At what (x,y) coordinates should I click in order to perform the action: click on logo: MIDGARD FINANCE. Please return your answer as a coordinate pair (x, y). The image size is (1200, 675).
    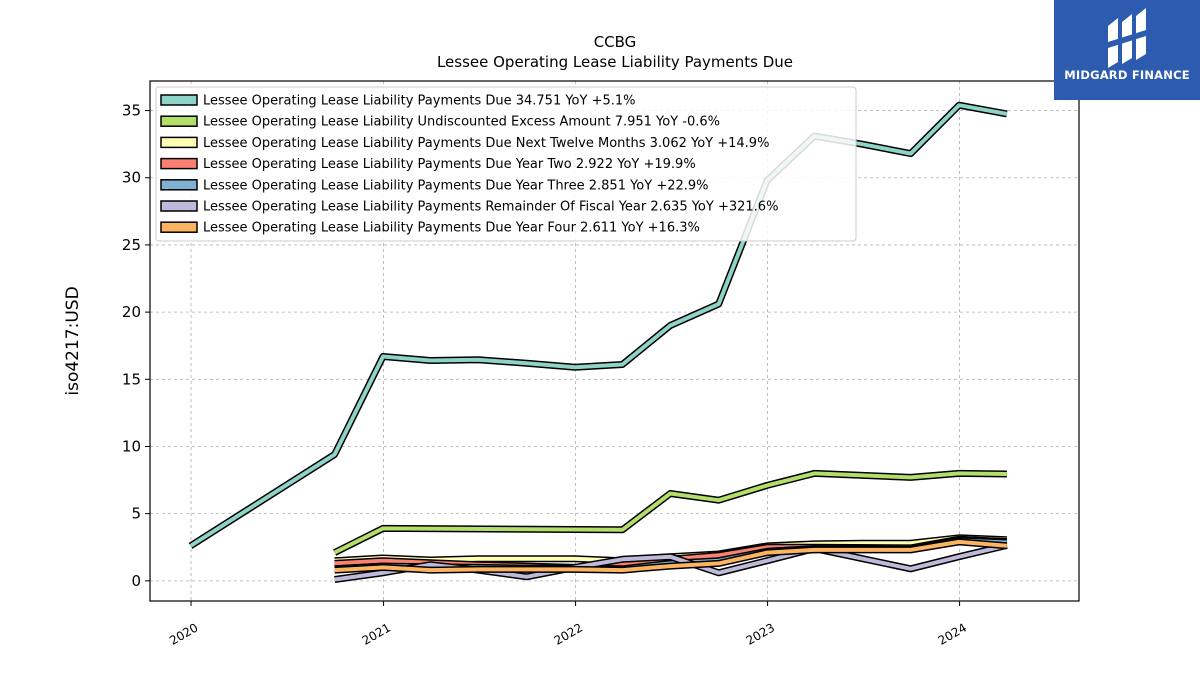
    Looking at the image, I should click on (1127, 50).